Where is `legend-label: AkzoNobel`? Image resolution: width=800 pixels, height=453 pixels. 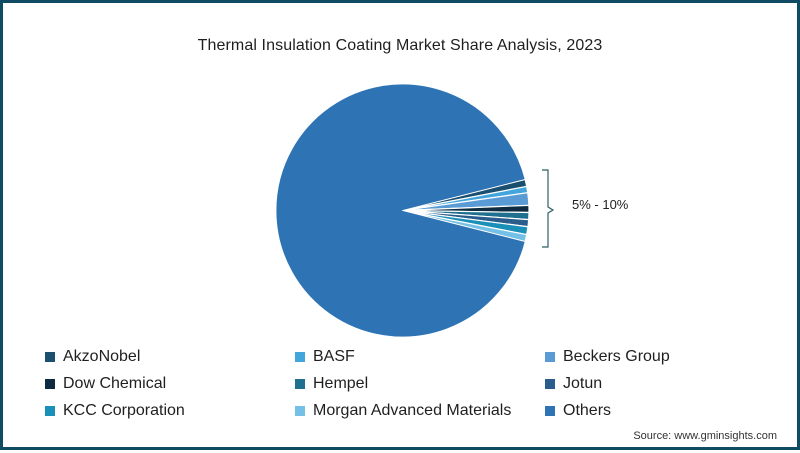 legend-label: AkzoNobel is located at coordinates (102, 356).